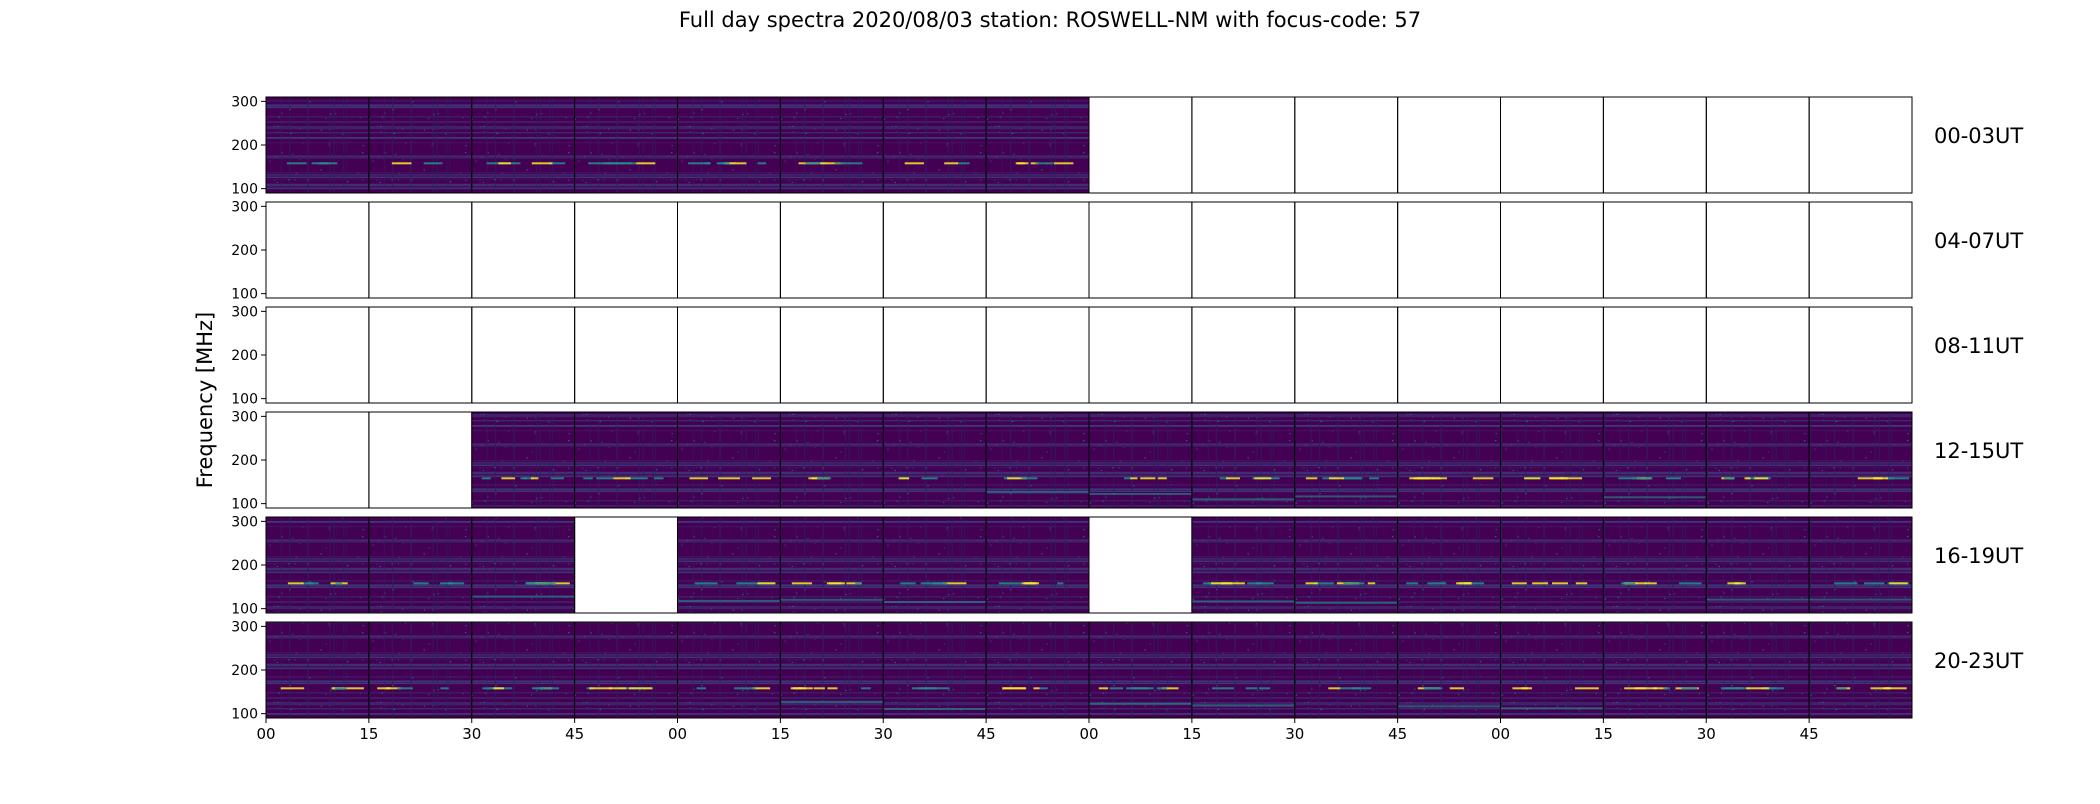  What do you see at coordinates (1978, 451) in the screenshot?
I see `row-label: 12-15UT` at bounding box center [1978, 451].